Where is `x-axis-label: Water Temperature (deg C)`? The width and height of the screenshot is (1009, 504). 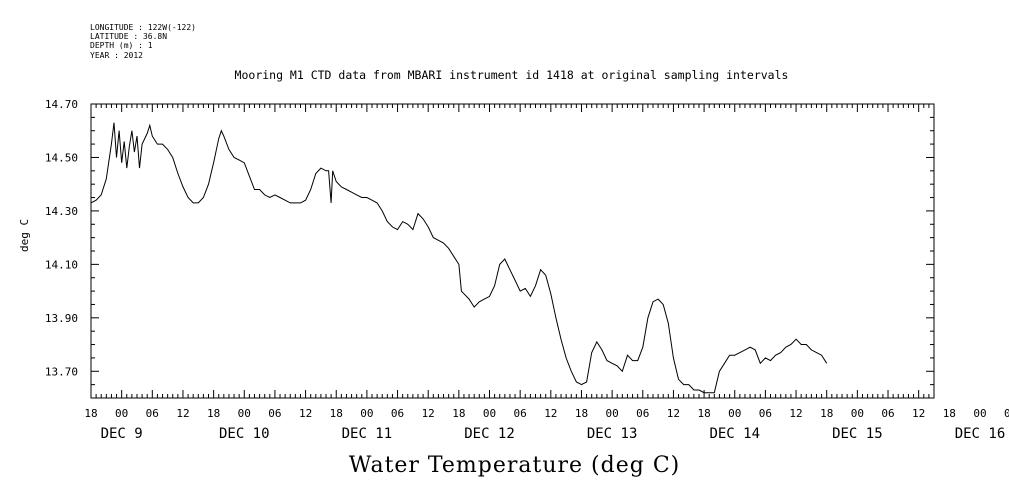
x-axis-label: Water Temperature (deg C) is located at coordinates (514, 465).